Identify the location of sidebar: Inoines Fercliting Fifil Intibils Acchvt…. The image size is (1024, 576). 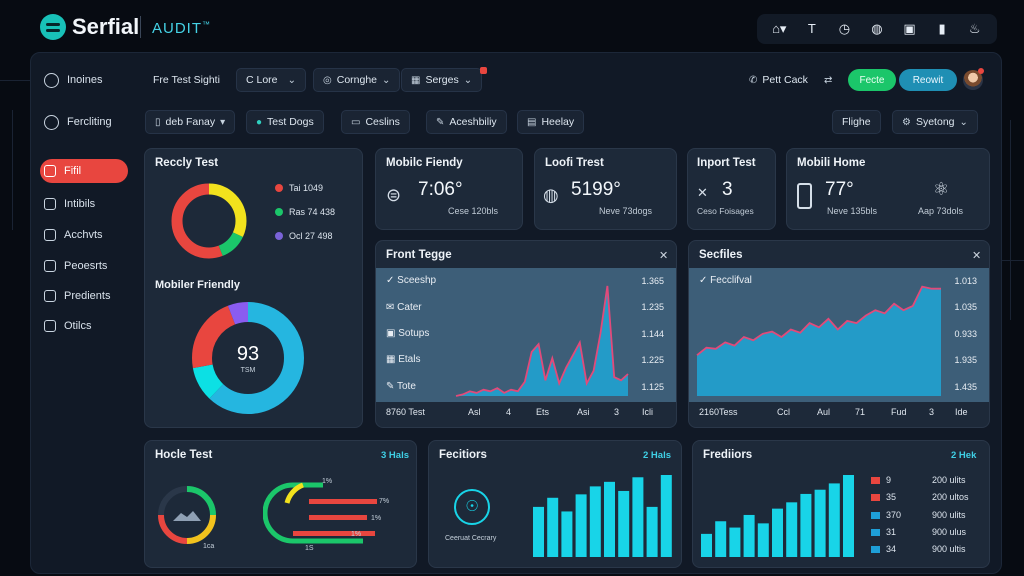
(83, 314).